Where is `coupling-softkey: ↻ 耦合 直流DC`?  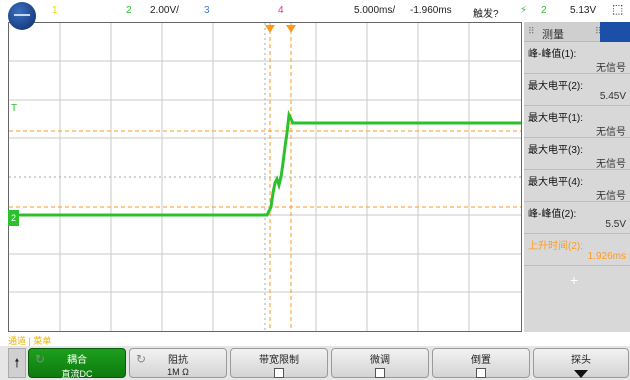 coupling-softkey: ↻ 耦合 直流DC is located at coordinates (77, 363).